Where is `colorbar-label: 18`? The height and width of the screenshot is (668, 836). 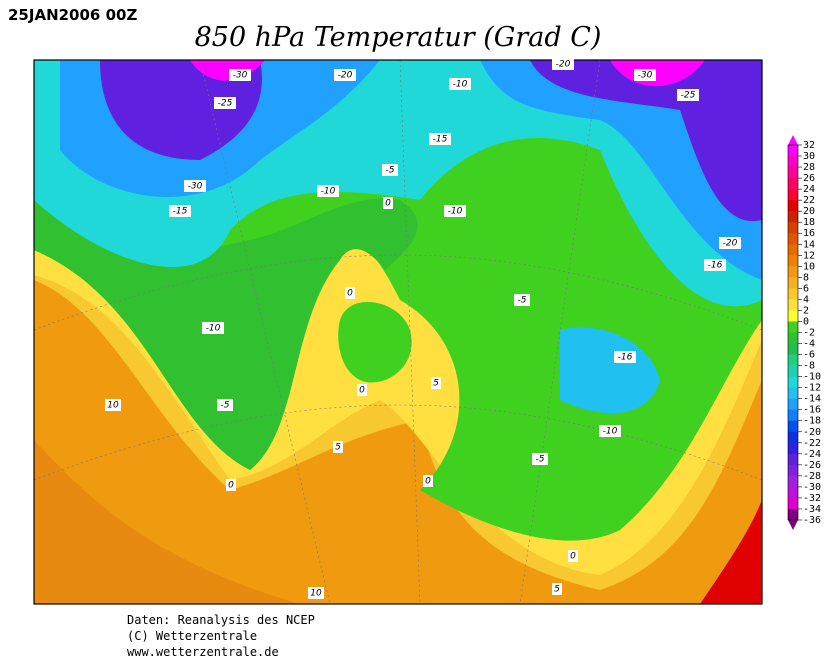 colorbar-label: 18 is located at coordinates (809, 222).